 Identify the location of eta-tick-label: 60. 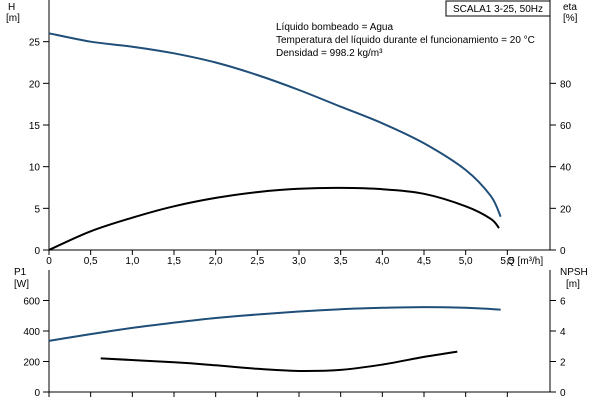
(566, 126).